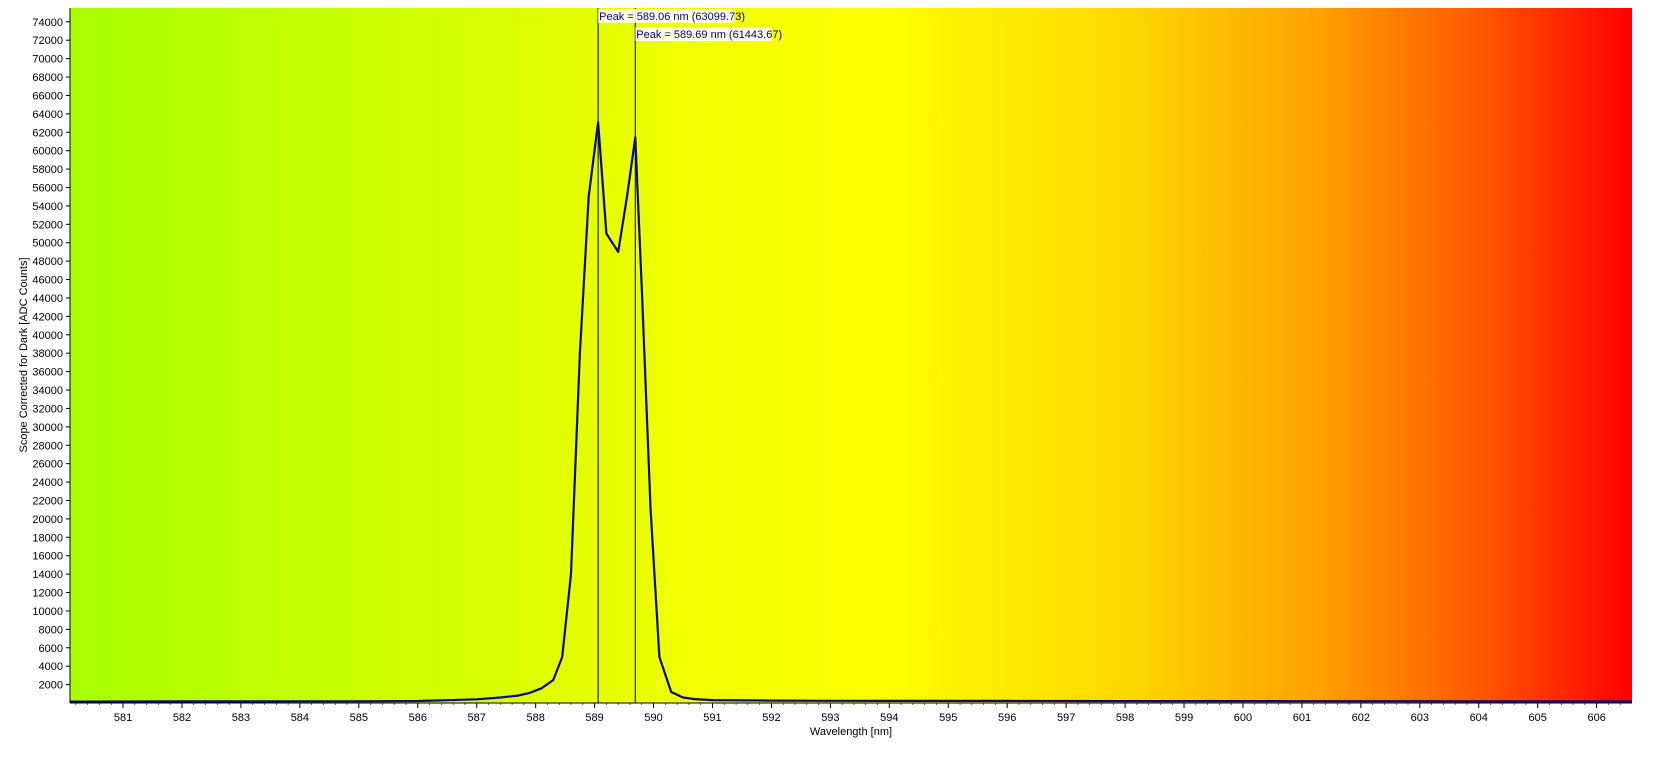 This screenshot has width=1666, height=770. What do you see at coordinates (1596, 718) in the screenshot?
I see `x-tick-label: 606` at bounding box center [1596, 718].